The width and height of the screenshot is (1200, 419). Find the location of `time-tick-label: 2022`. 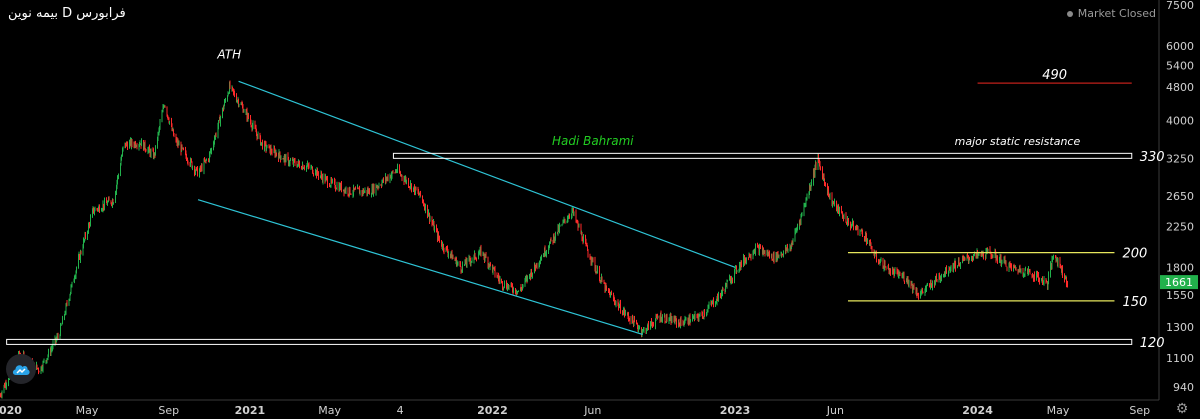

time-tick-label: 2022 is located at coordinates (492, 410).